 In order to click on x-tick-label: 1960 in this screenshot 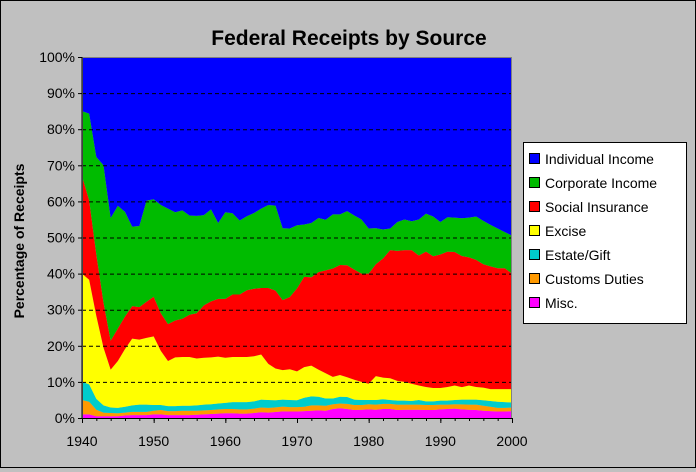, I will do `click(225, 441)`.